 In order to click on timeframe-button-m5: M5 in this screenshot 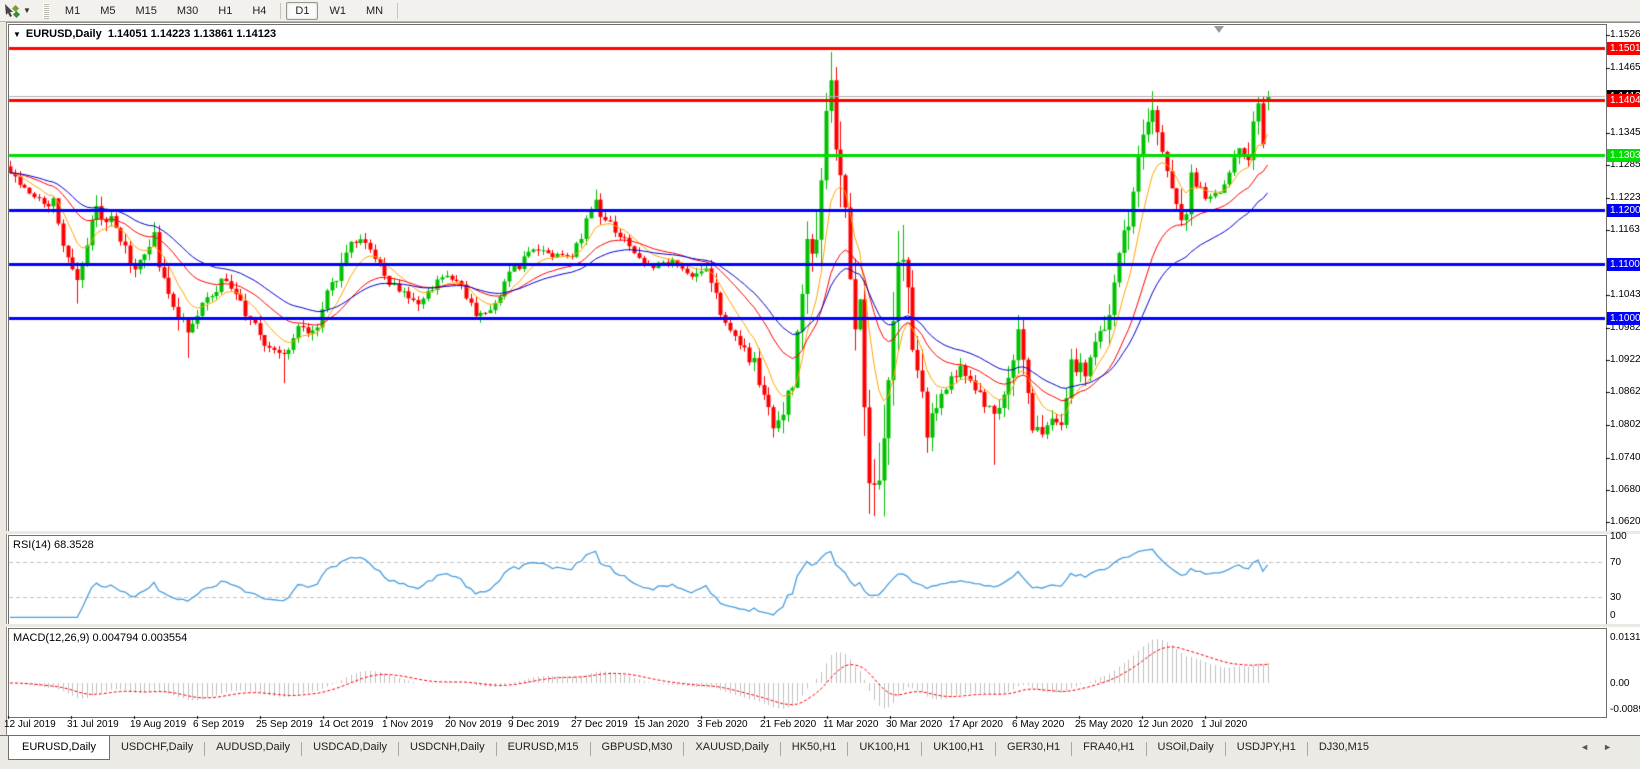, I will do `click(108, 10)`.